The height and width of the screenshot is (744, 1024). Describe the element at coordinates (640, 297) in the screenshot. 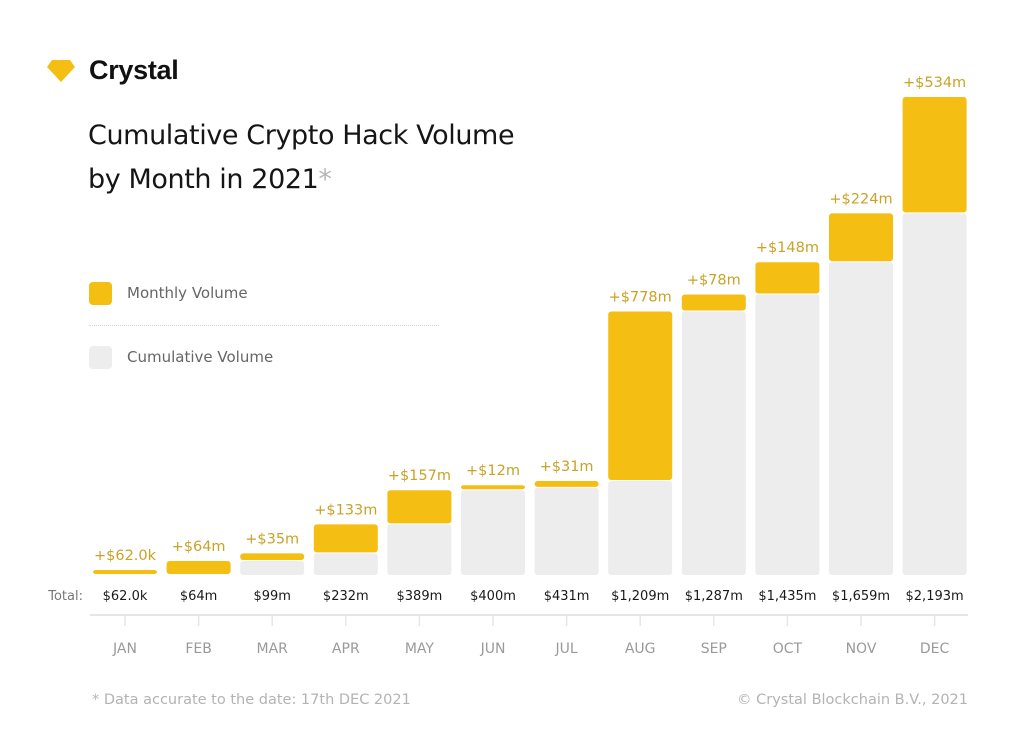

I see `monthly-value-label: +$778m` at that location.